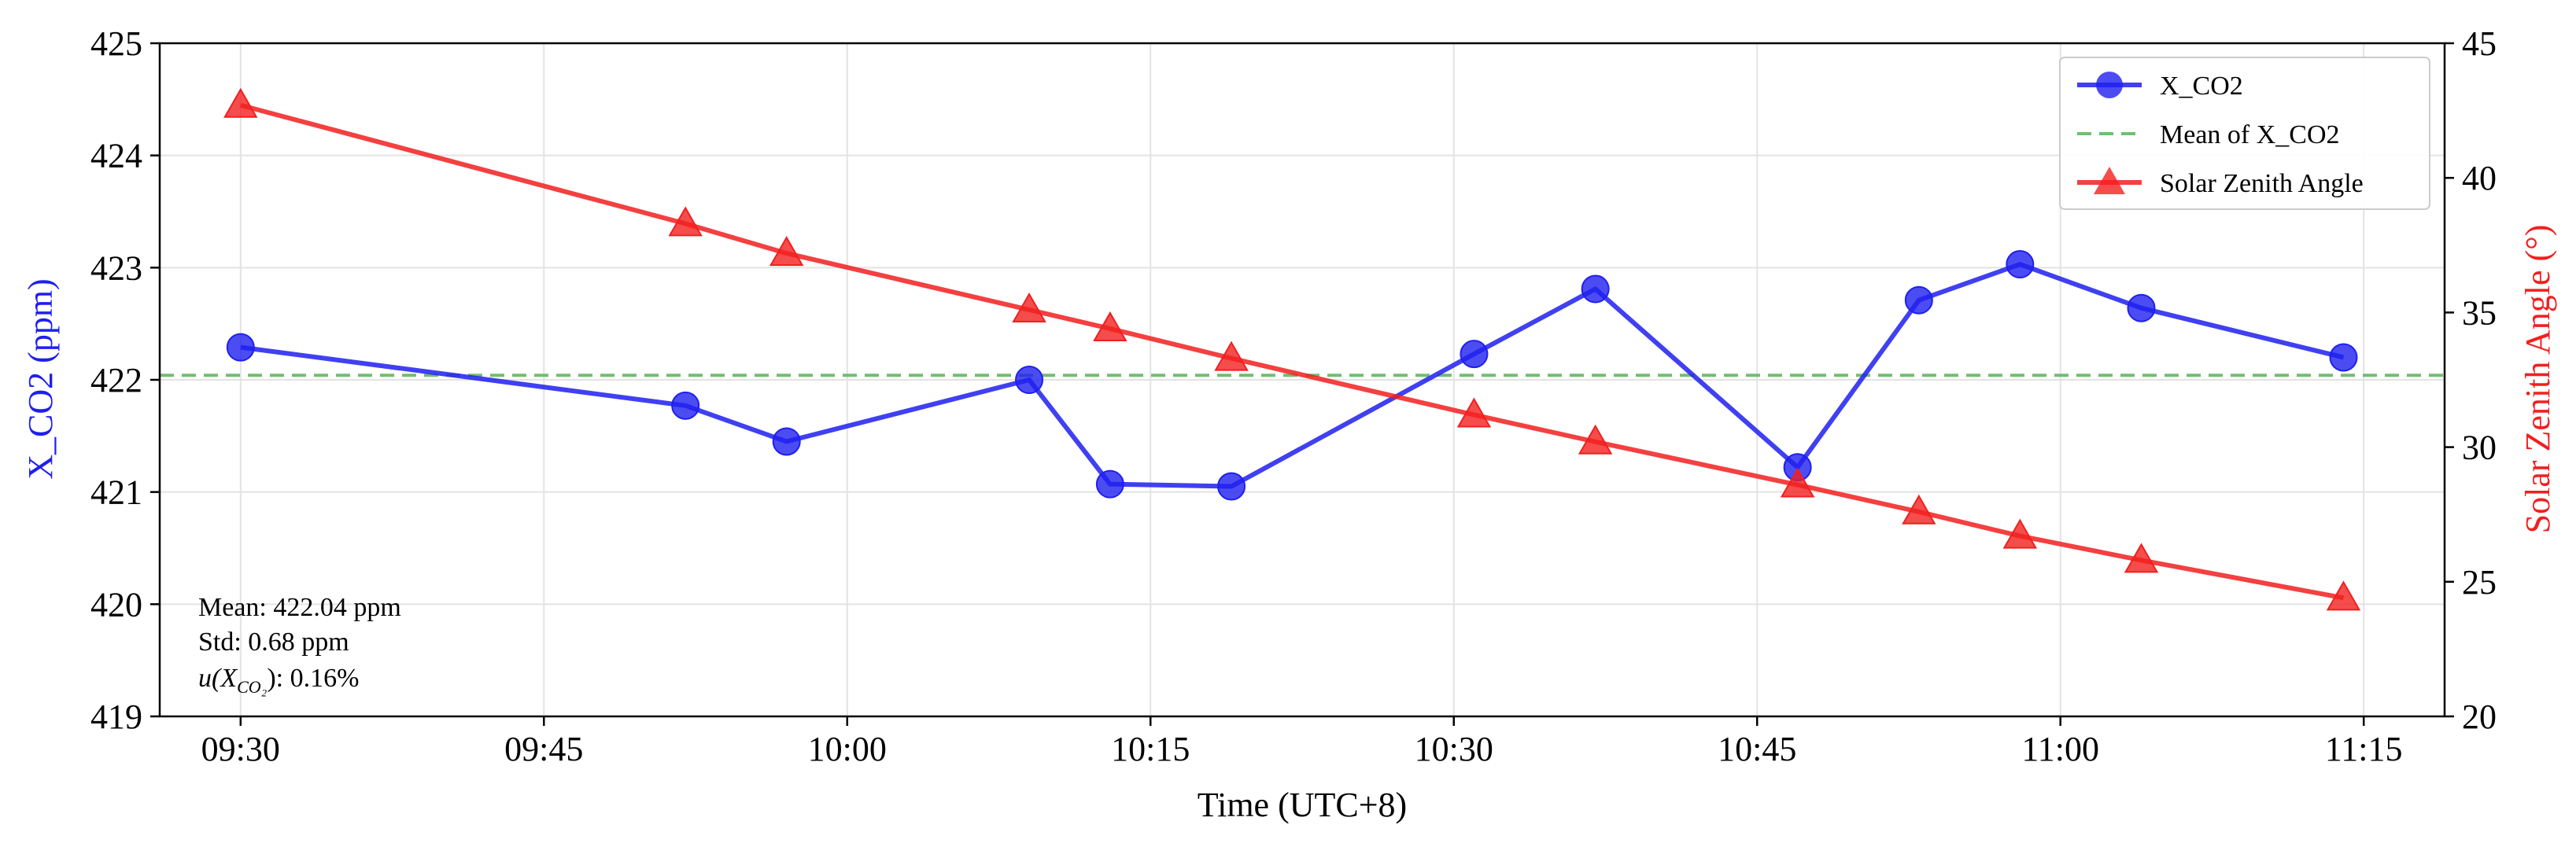  What do you see at coordinates (278, 680) in the screenshot?
I see `uncertainty-annotation: u(XCO₂): 0.16%` at bounding box center [278, 680].